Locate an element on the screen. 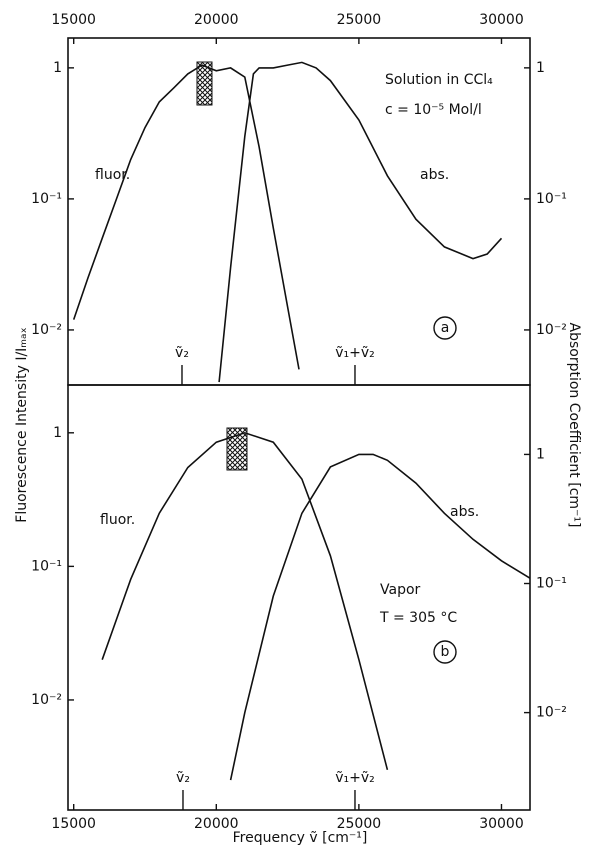  y-axis-title: Fluorescence Intensity I/Iₘₐₓ is located at coordinates (22, 424).